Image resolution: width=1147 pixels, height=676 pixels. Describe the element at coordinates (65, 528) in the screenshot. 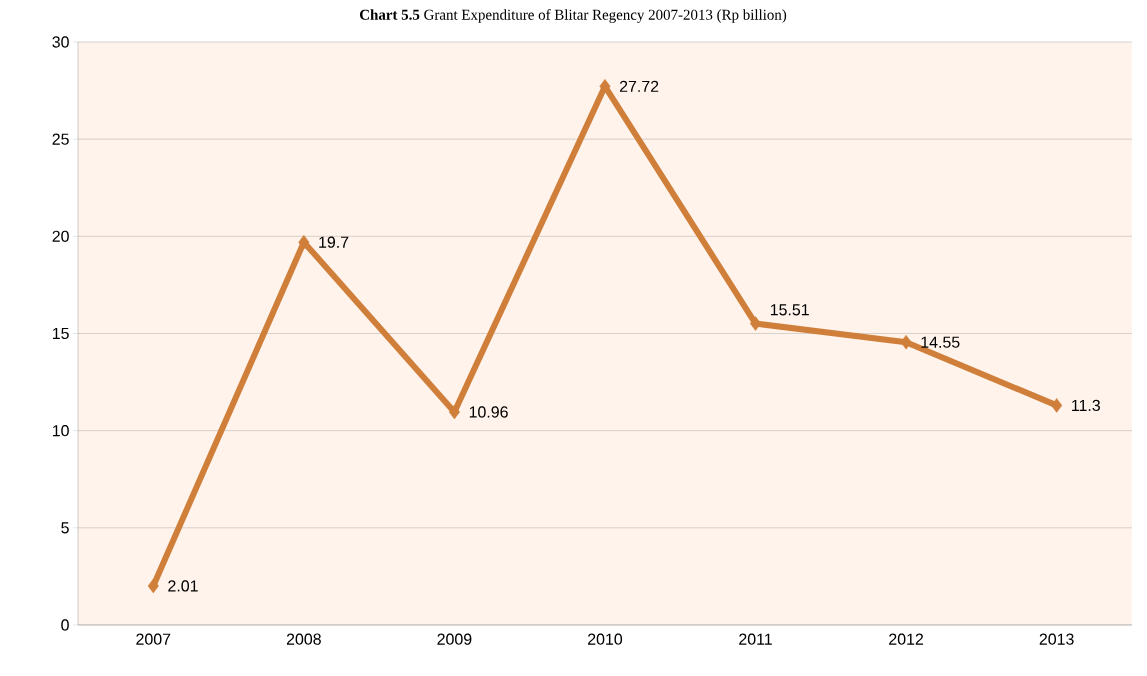

I see `y-tick-label: 5` at that location.